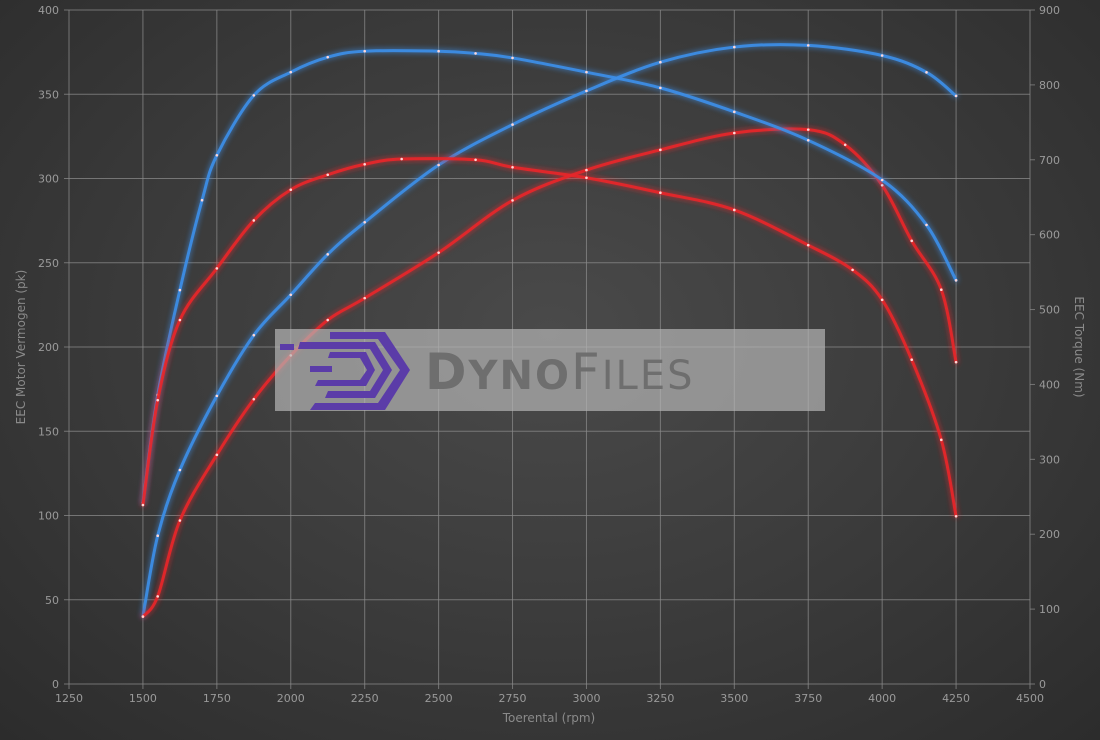 This screenshot has height=740, width=1100. What do you see at coordinates (1030, 698) in the screenshot?
I see `x-tick-label: 4500` at bounding box center [1030, 698].